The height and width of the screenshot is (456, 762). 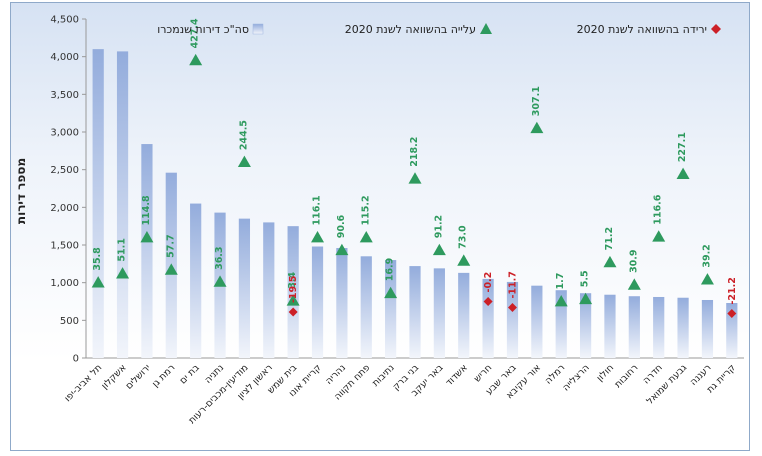 What do you see at coordinates (410, 29) in the screenshot?
I see `legend-label-increase: עלייה בהשוואה לשנת 2020` at bounding box center [410, 29].